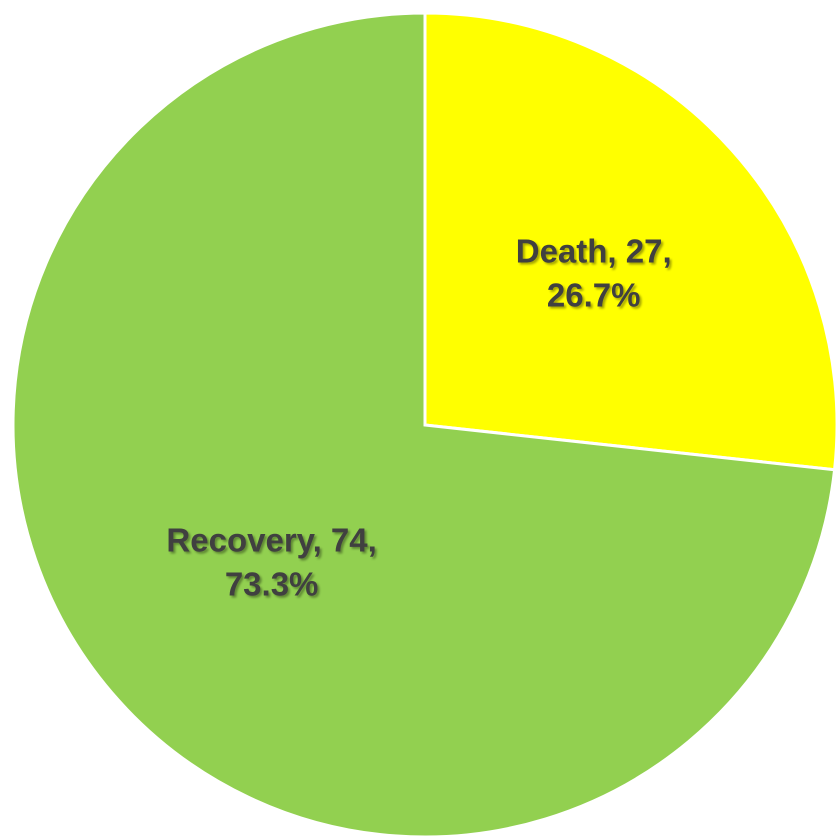 The width and height of the screenshot is (838, 837). Describe the element at coordinates (594, 272) in the screenshot. I see `data-label: Death, 27, 26.7%` at that location.